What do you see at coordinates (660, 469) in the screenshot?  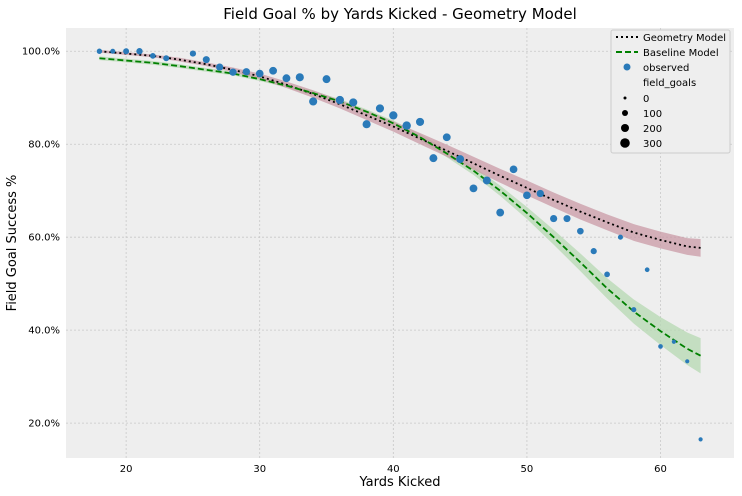 I see `x-tick-label: 60` at bounding box center [660, 469].